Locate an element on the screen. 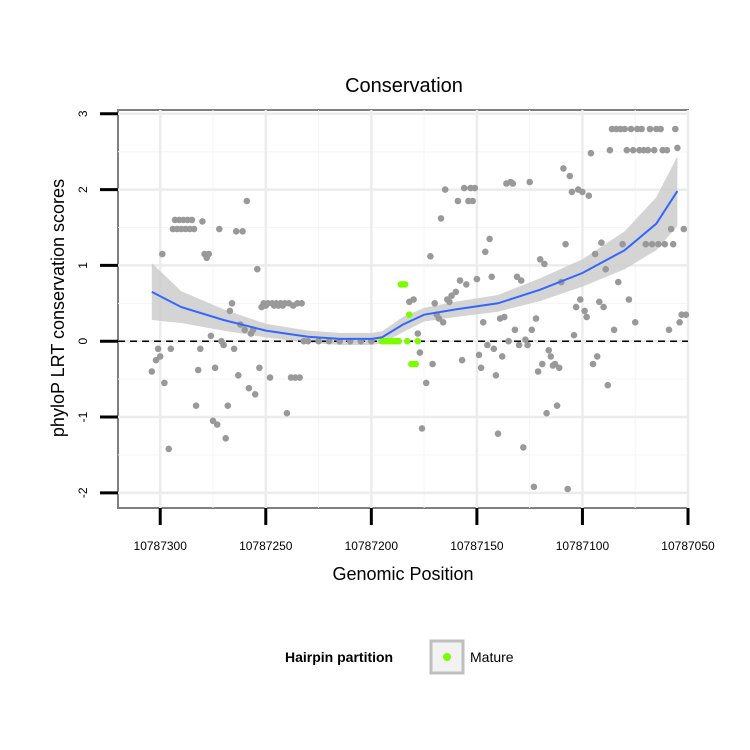 This screenshot has height=750, width=750. legend: Hairpin partition Mature is located at coordinates (399, 657).